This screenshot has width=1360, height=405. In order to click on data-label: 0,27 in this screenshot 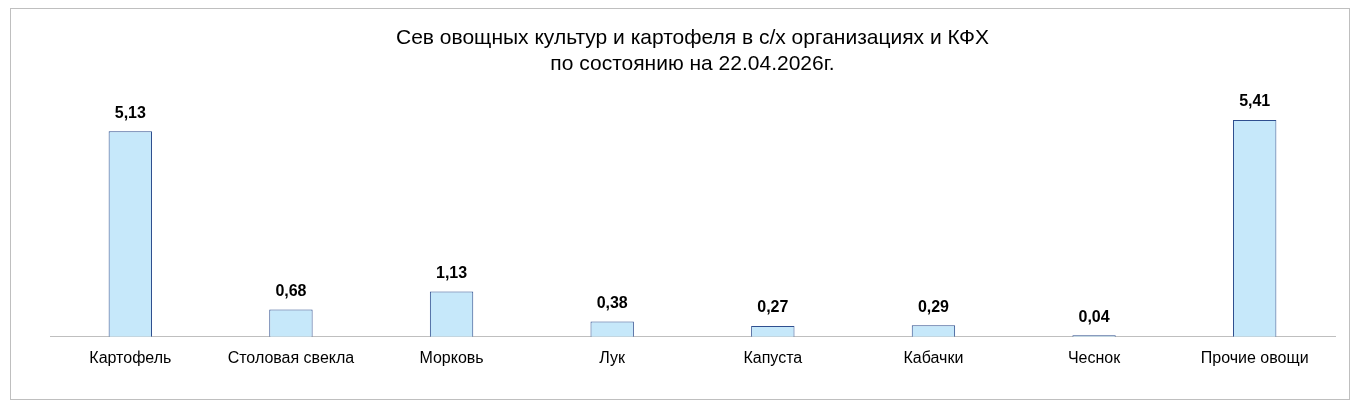, I will do `click(773, 307)`.